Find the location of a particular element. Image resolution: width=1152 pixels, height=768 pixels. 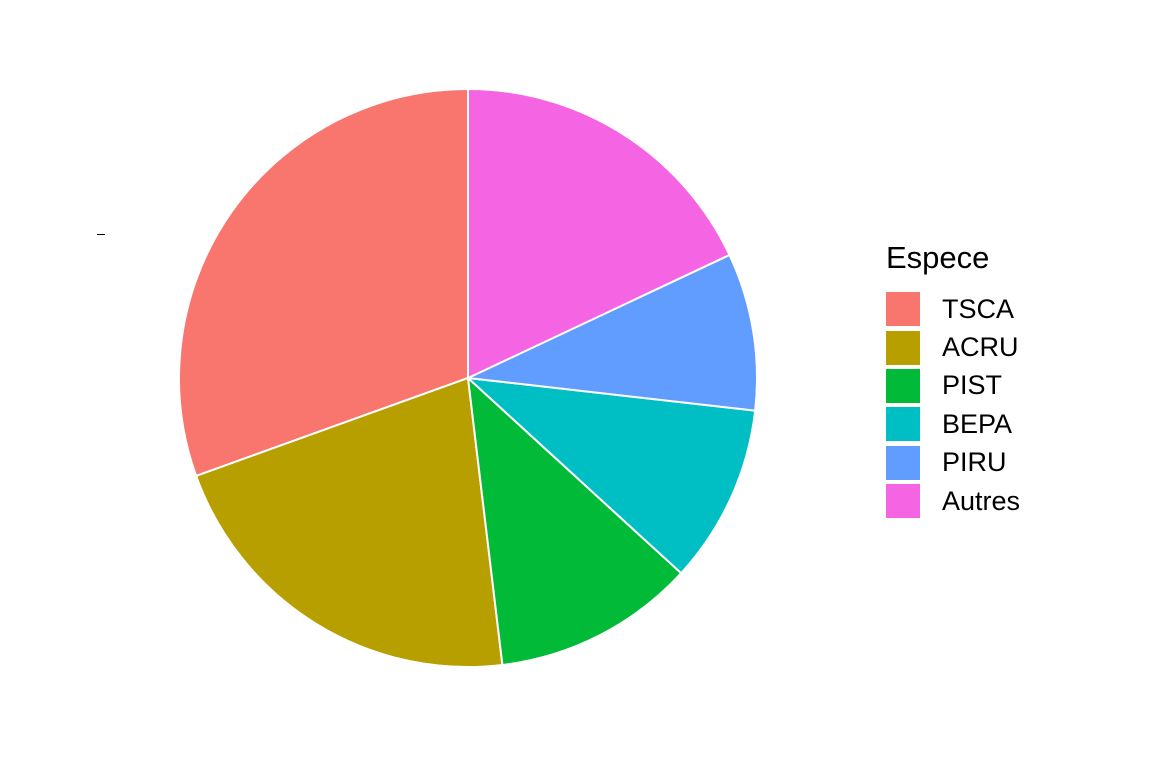

legend-item-acru: ACRU is located at coordinates (953, 347).